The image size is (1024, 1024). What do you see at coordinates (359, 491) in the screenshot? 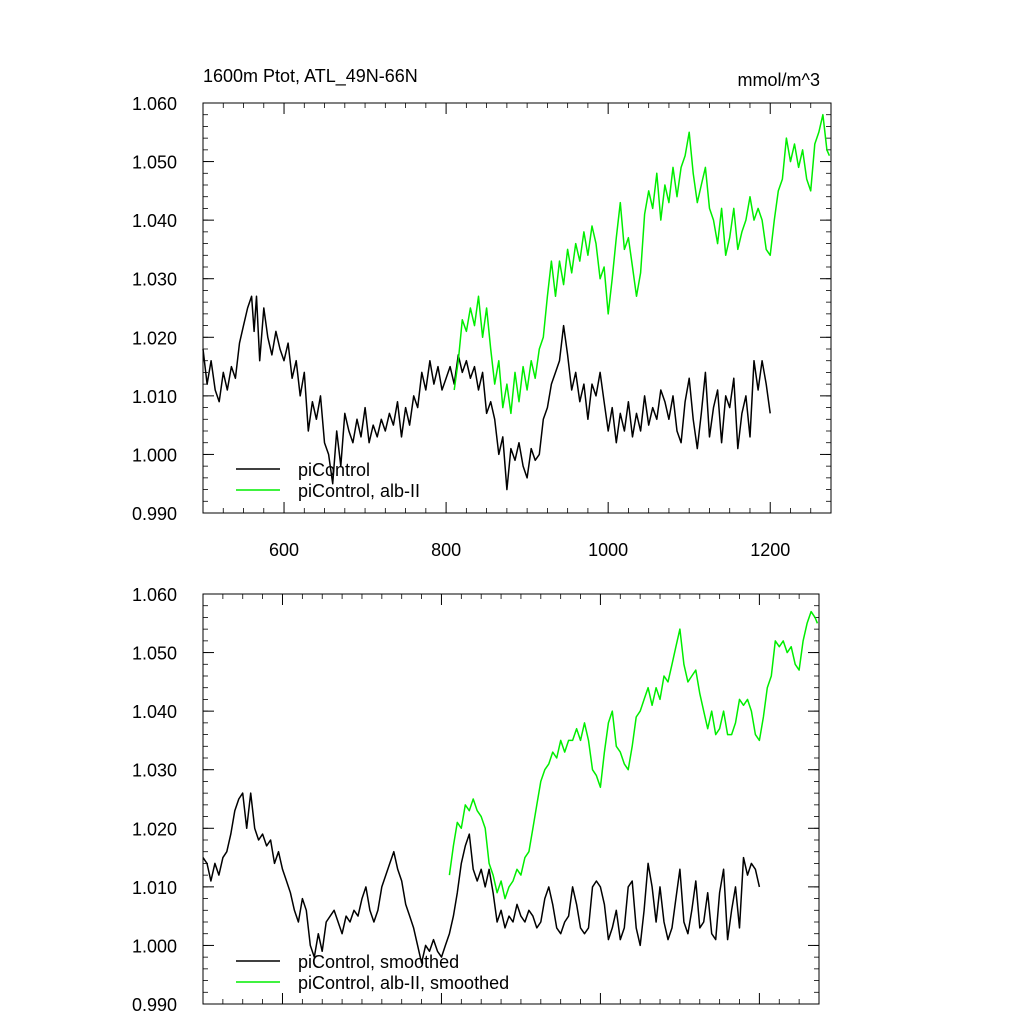
I see `legend-label-picontrol-alb-ii: piControl, alb-II` at bounding box center [359, 491].